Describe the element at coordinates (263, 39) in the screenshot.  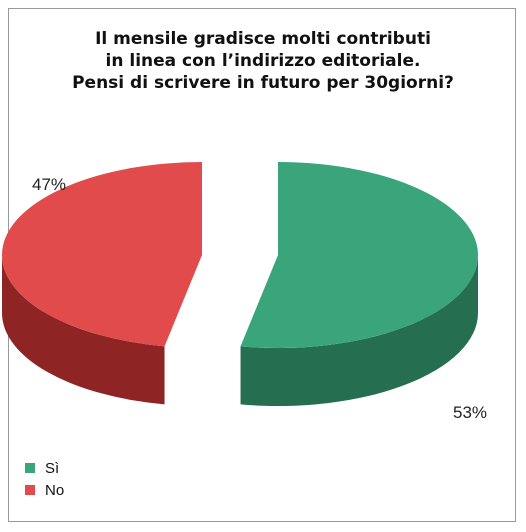
I see `title-line-1: Il mensile gradisce molti contributi` at that location.